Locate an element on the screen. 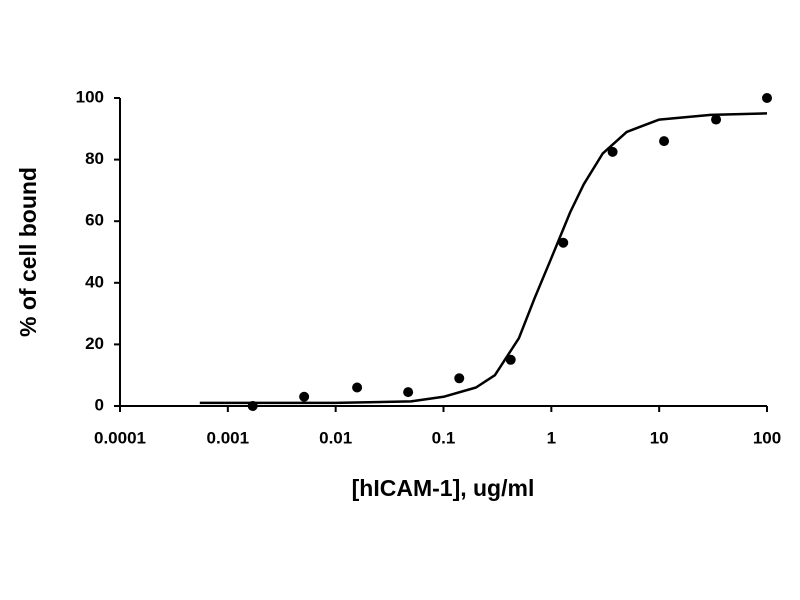  x-tick-label: 0.0001 is located at coordinates (120, 437).